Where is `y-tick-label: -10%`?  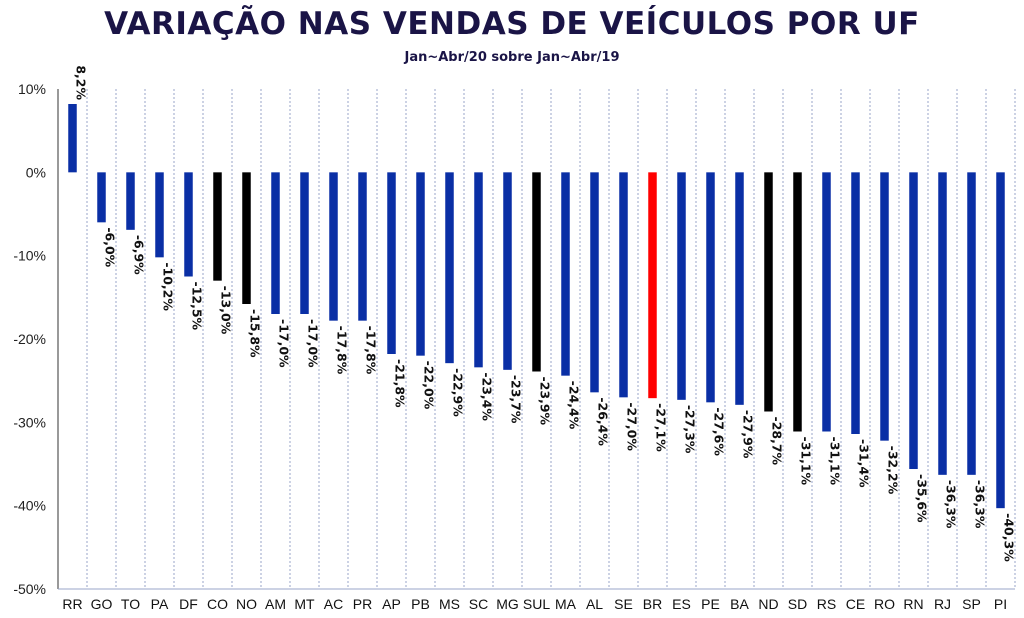
y-tick-label: -10% is located at coordinates (29, 256).